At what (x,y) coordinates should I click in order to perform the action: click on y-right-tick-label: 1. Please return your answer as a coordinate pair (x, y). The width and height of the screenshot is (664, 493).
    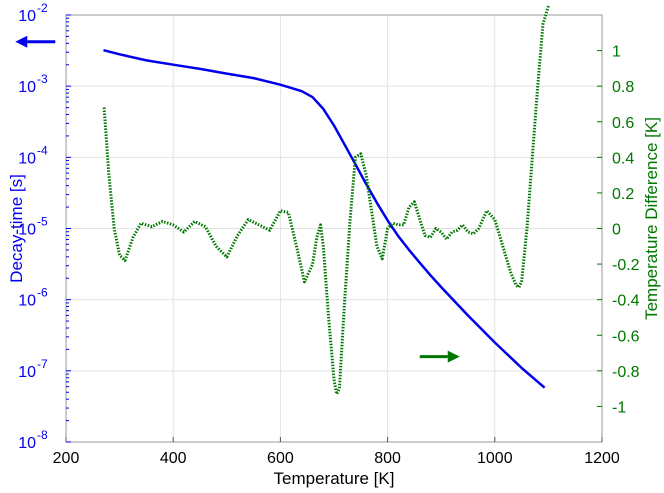
    Looking at the image, I should click on (616, 52).